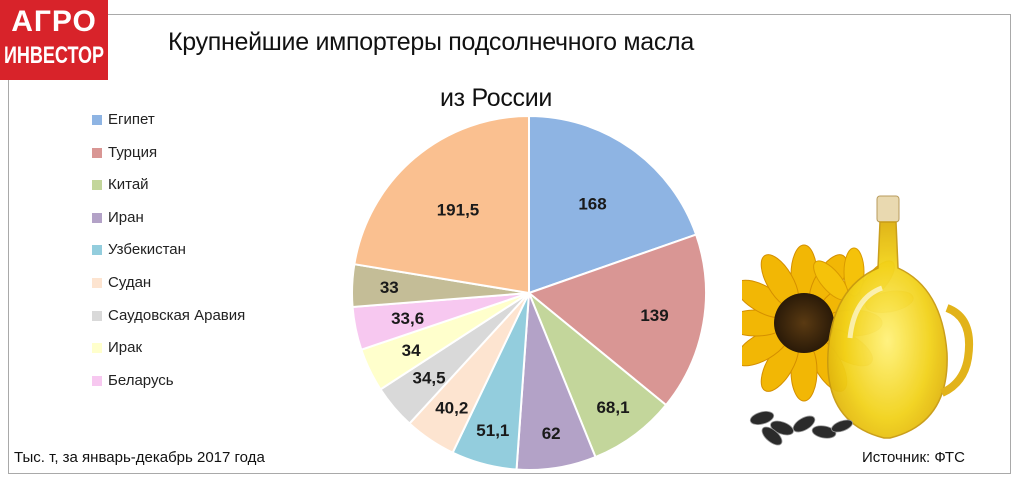  Describe the element at coordinates (130, 282) in the screenshot. I see `legend-label: Судан` at that location.